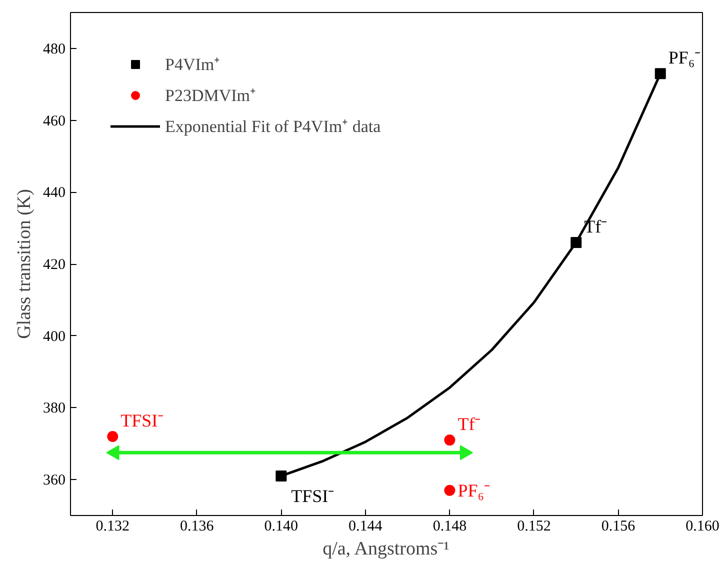 The width and height of the screenshot is (724, 587). What do you see at coordinates (210, 95) in the screenshot?
I see `legend-label: P23DMVIm⁺` at bounding box center [210, 95].